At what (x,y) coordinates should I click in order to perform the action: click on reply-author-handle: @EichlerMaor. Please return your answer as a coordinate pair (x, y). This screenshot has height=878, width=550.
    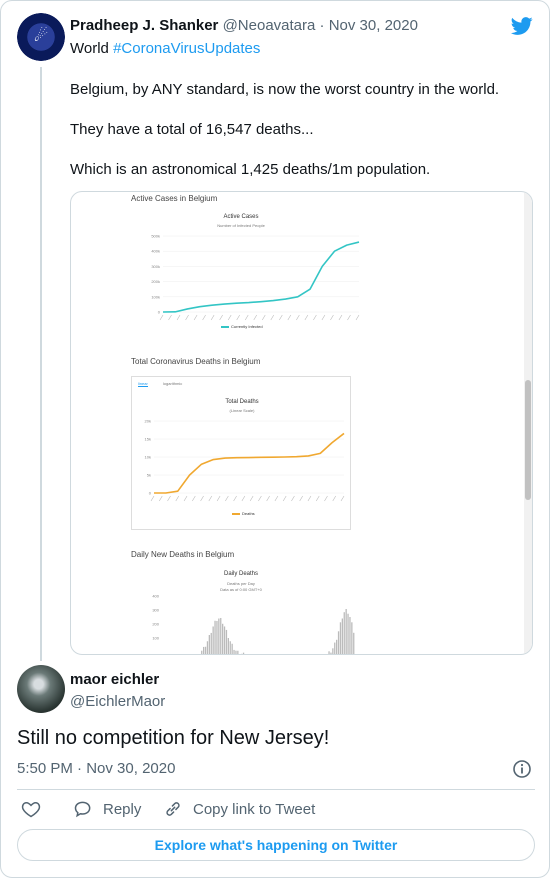
    Looking at the image, I should click on (118, 701).